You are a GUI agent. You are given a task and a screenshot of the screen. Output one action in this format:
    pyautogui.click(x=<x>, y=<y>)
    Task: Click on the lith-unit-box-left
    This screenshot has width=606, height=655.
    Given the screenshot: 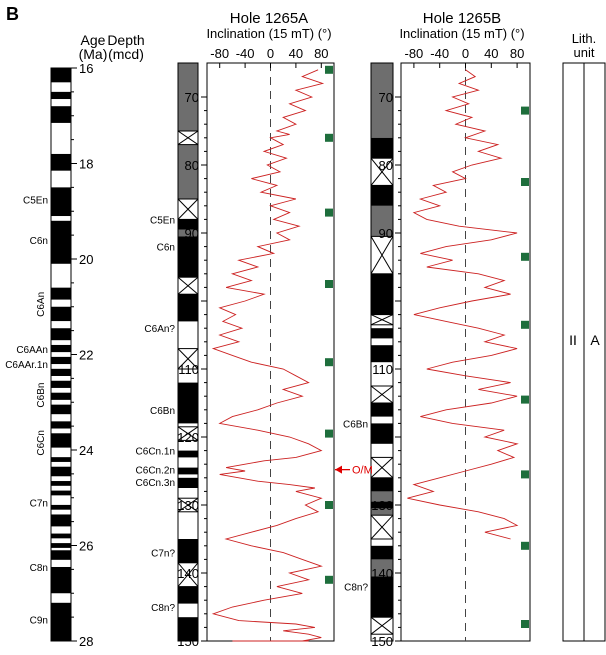 What is the action you would take?
    pyautogui.click(x=573, y=352)
    